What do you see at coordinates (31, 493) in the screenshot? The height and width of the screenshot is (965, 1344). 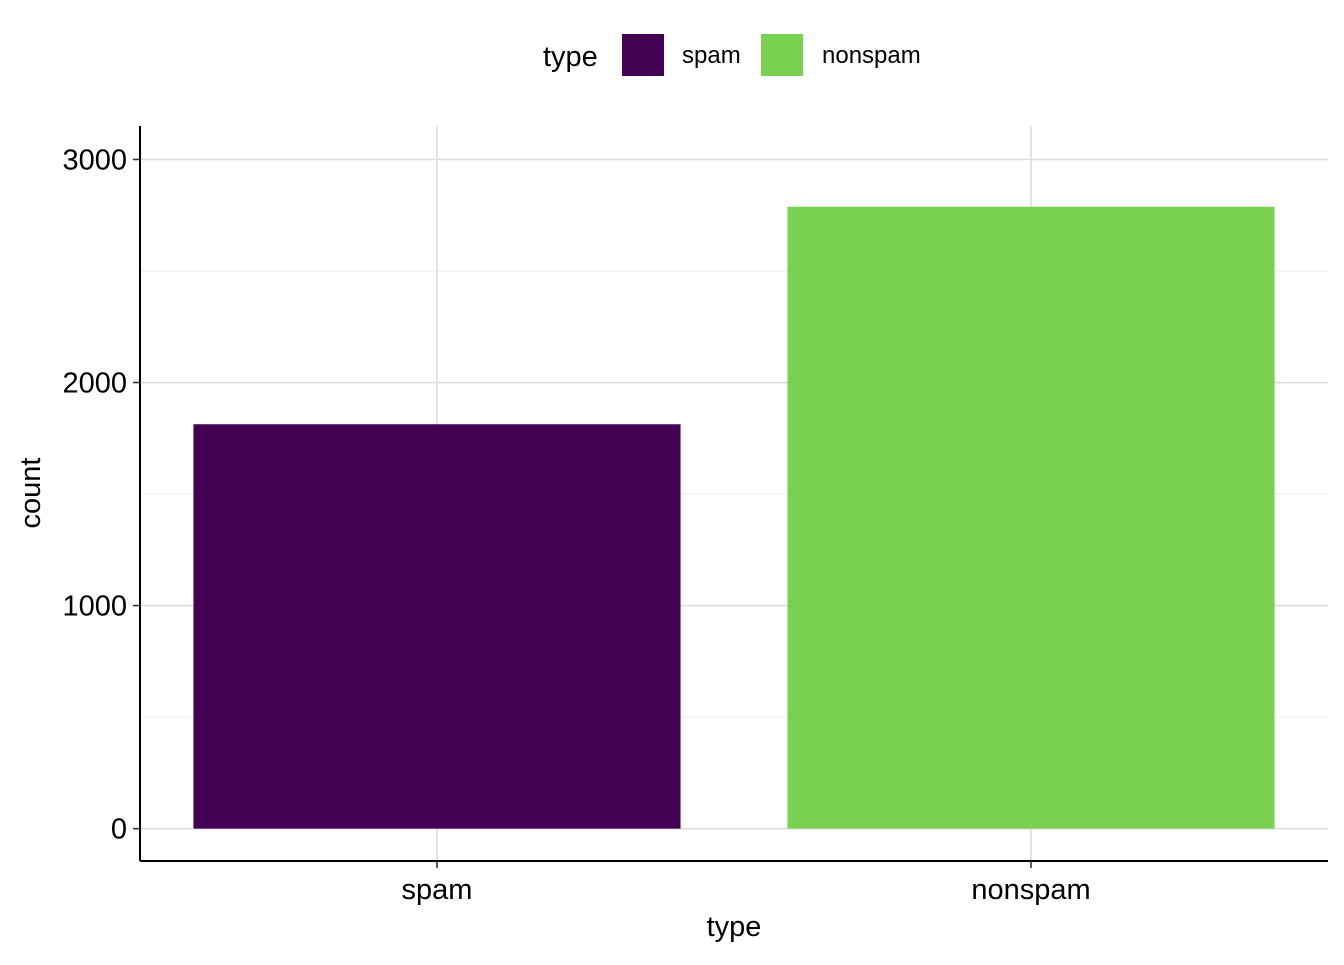 I see `y-axis-title: count` at bounding box center [31, 493].